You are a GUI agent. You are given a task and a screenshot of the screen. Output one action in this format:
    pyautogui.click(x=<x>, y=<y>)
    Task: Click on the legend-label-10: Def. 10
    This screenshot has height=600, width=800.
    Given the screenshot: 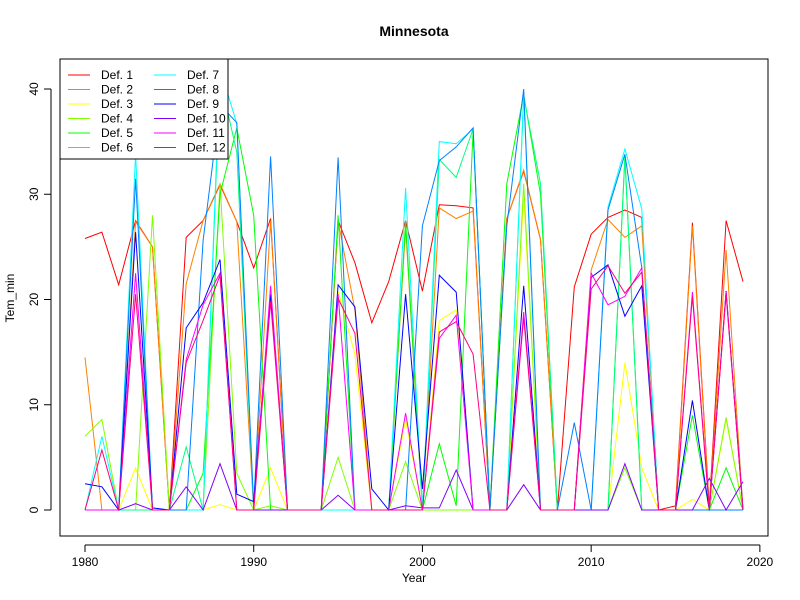 What is the action you would take?
    pyautogui.click(x=206, y=119)
    